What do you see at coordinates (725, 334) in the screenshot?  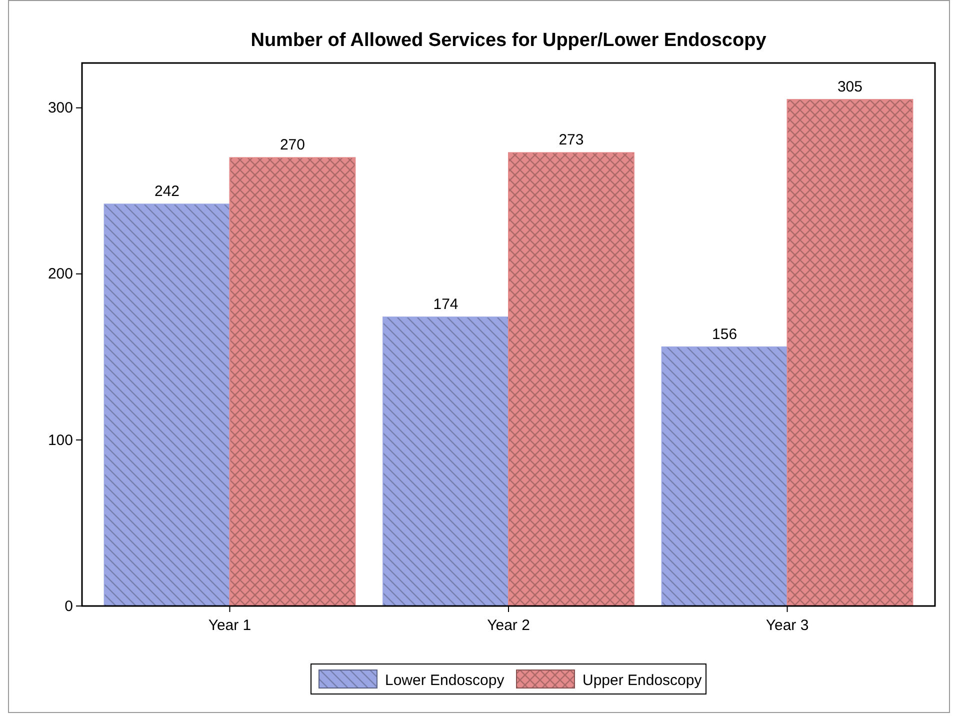 I see `data-label: 156` at bounding box center [725, 334].